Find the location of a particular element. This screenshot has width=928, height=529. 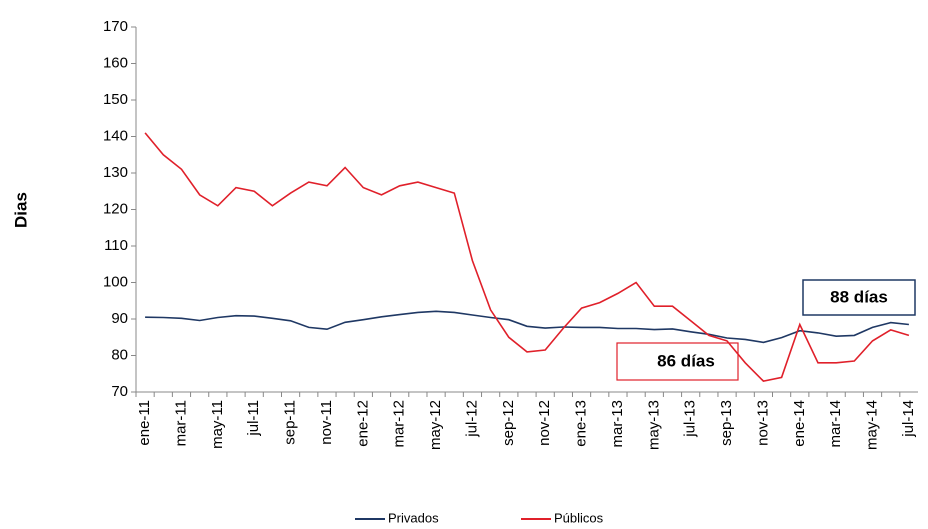

x-tick-label: mar-12 is located at coordinates (399, 424).